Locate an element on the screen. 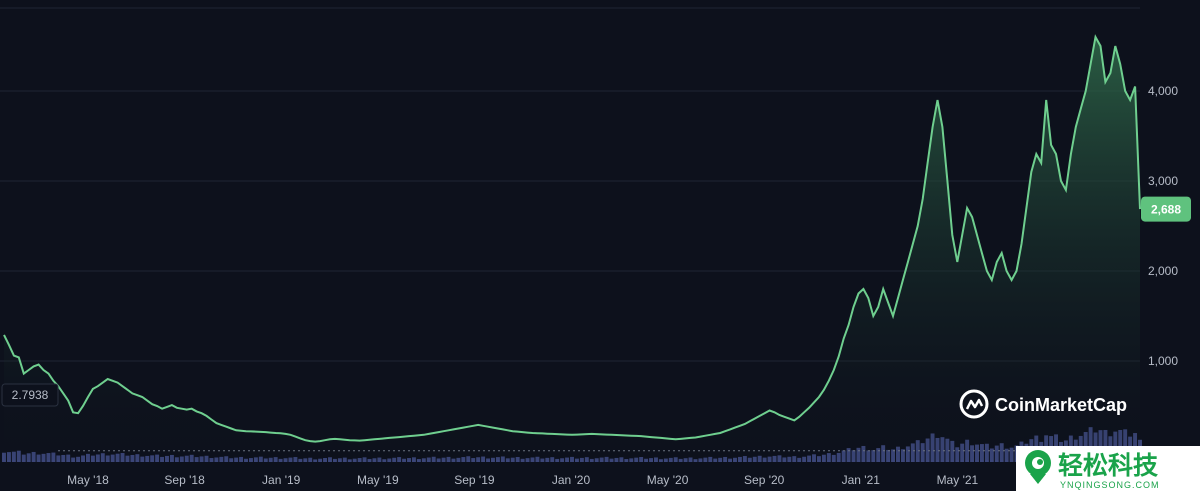 Image resolution: width=1200 pixels, height=491 pixels. x-tick-label: May '19 is located at coordinates (378, 480).